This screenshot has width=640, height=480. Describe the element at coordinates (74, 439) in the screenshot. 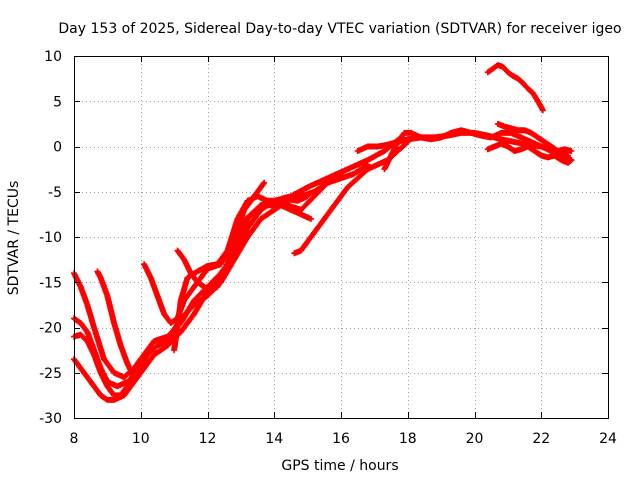

I see `x-tick-label: 8` at that location.